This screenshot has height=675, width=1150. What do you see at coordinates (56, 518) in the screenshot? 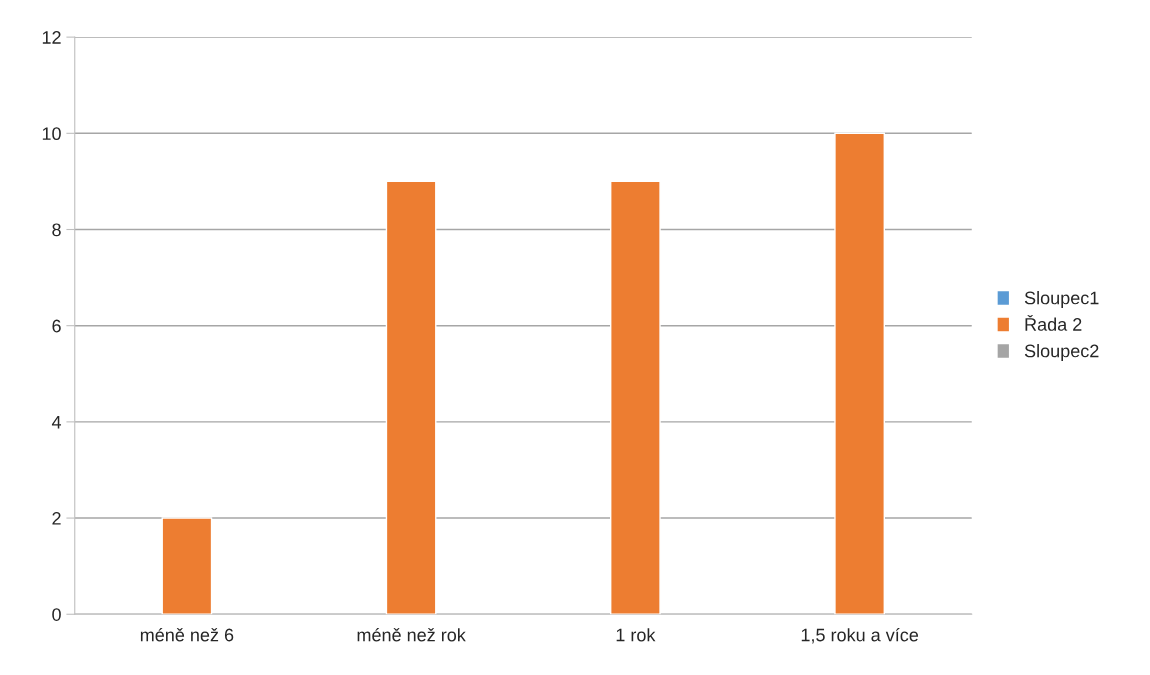
I see `y-tick-label: 2` at bounding box center [56, 518].